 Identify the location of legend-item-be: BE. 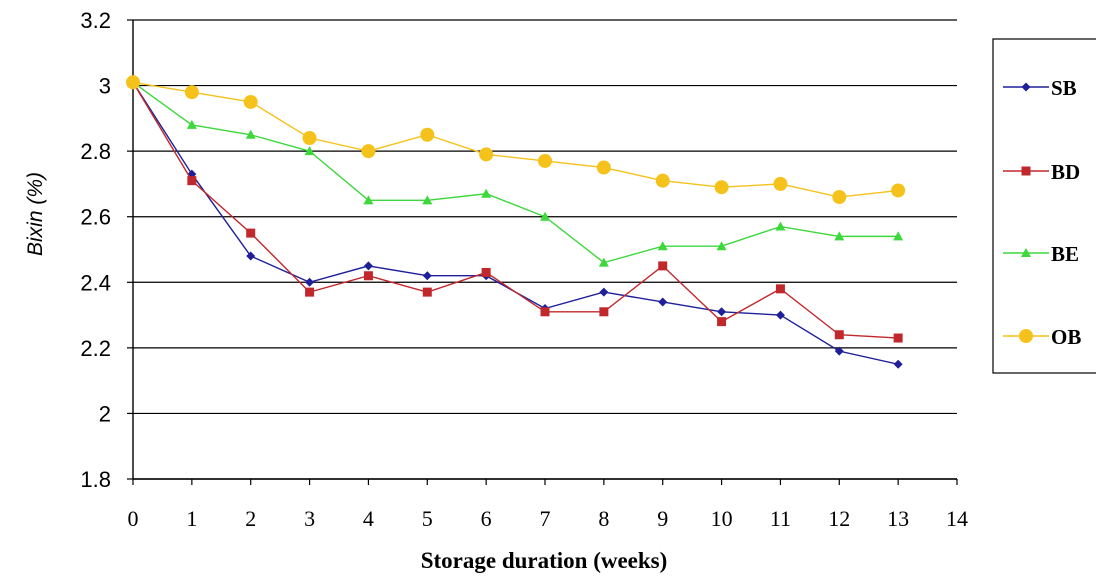
(1041, 254).